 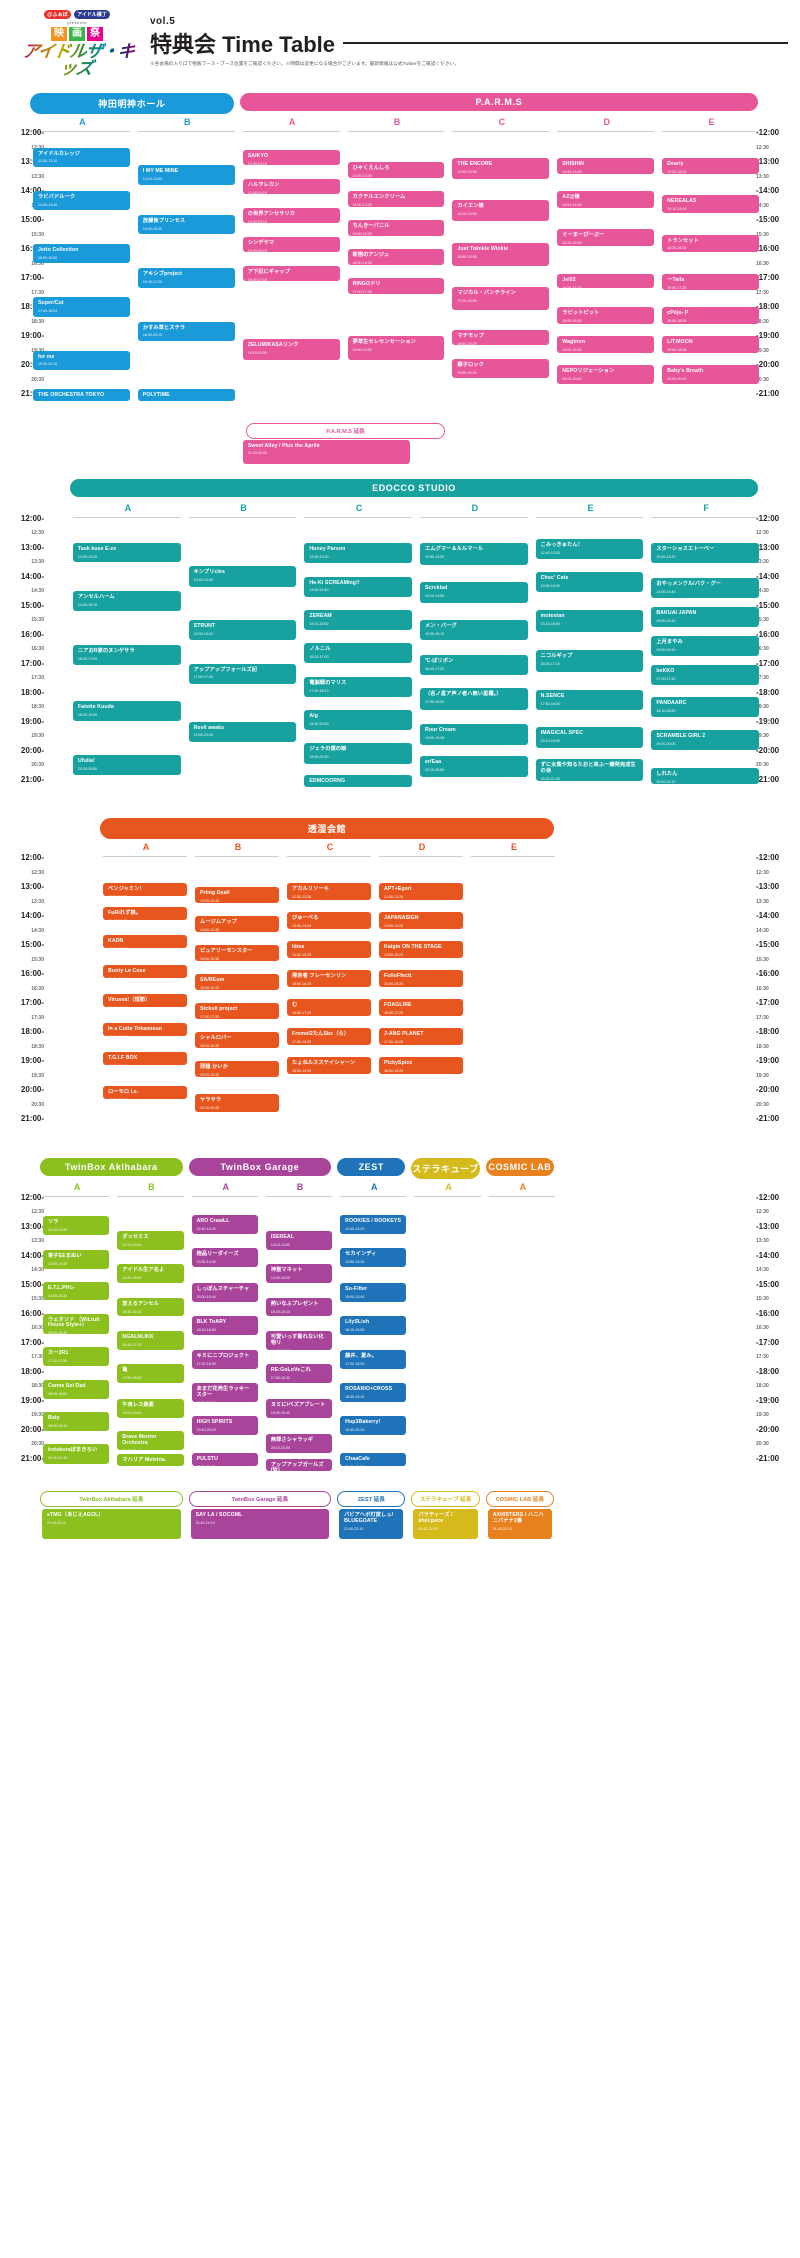 I want to click on schedule-block: LilySLish 16:10-16:50, so click(x=373, y=1326).